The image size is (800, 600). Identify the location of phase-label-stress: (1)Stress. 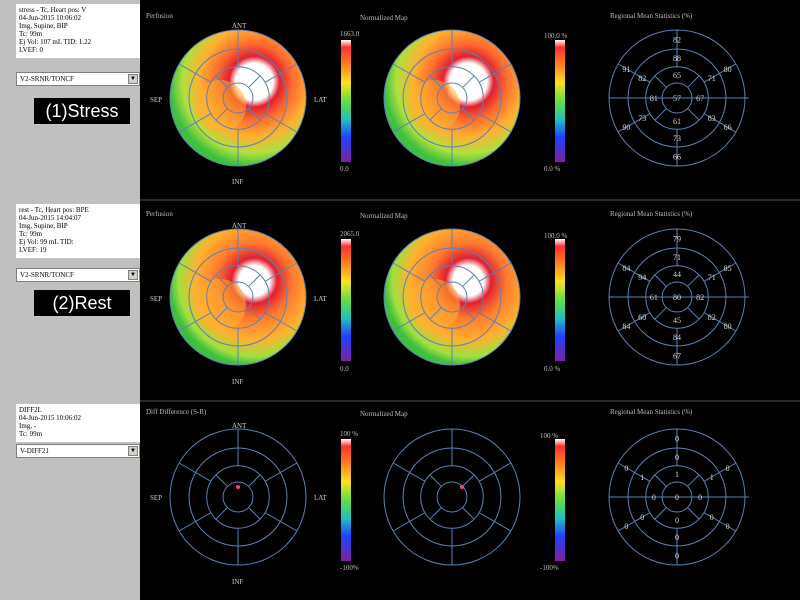
(82, 111).